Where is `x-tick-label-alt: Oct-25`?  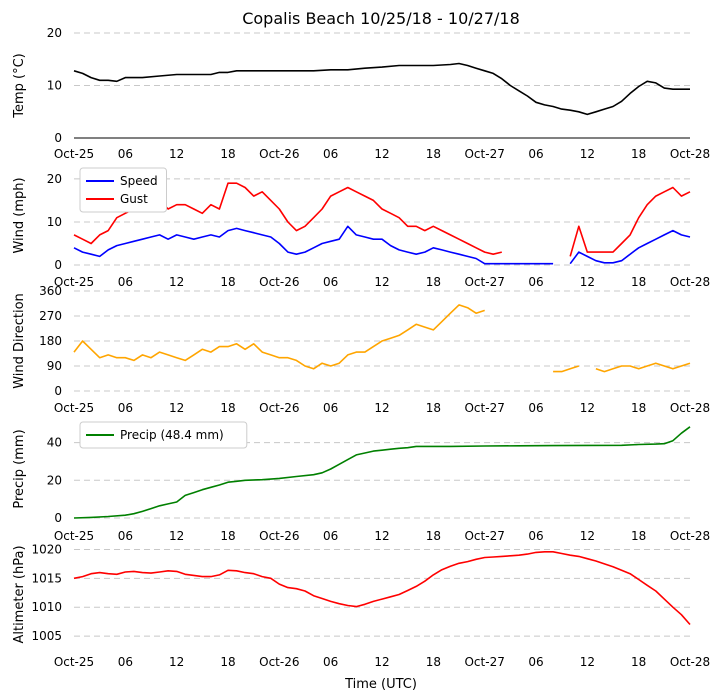 x-tick-label-alt: Oct-25 is located at coordinates (74, 662).